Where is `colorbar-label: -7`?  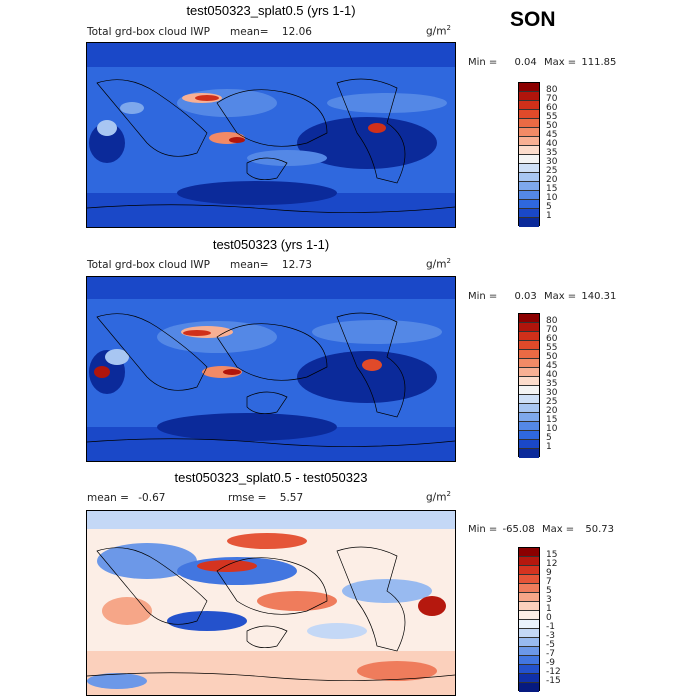 colorbar-label: -7 is located at coordinates (550, 654).